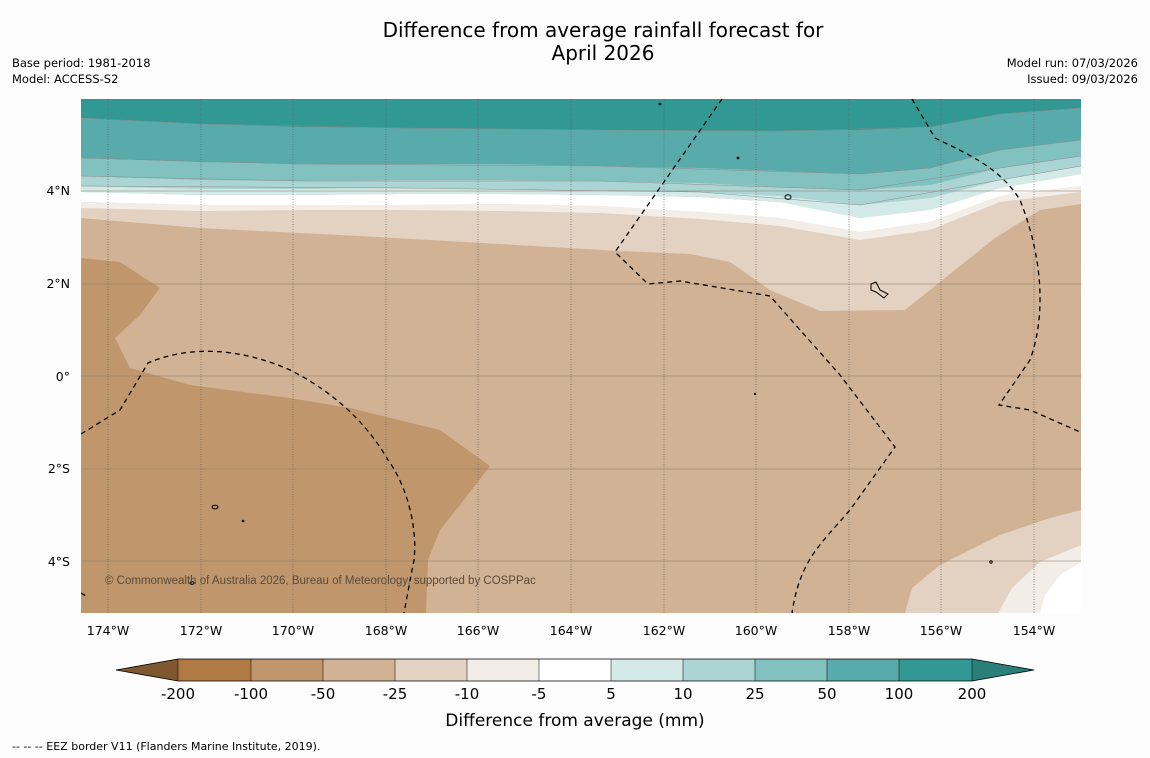 This screenshot has width=1150, height=758. What do you see at coordinates (756, 630) in the screenshot?
I see `lon-label: 160°W` at bounding box center [756, 630].